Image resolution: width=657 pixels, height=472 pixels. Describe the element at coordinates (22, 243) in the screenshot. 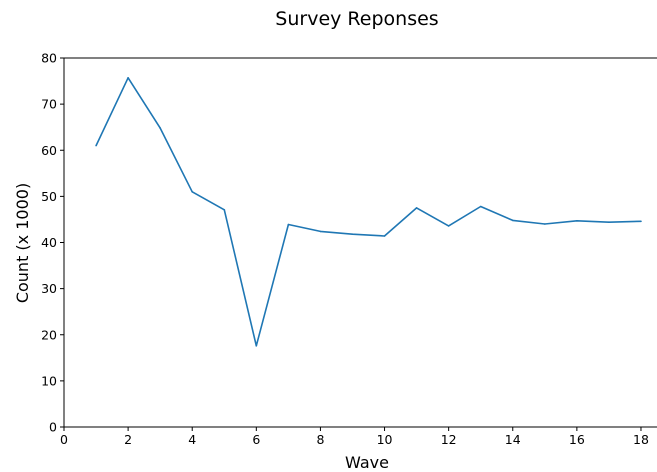

I see `y-axis-label: Count (x 1000)` at that location.